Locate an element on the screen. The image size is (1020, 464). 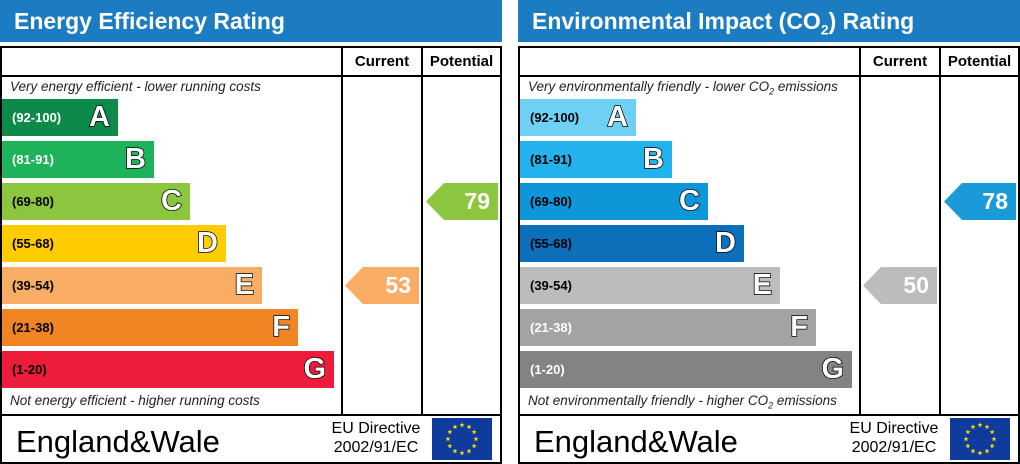
panel-title: Environmental Impact (CO2) Rating is located at coordinates (769, 21).